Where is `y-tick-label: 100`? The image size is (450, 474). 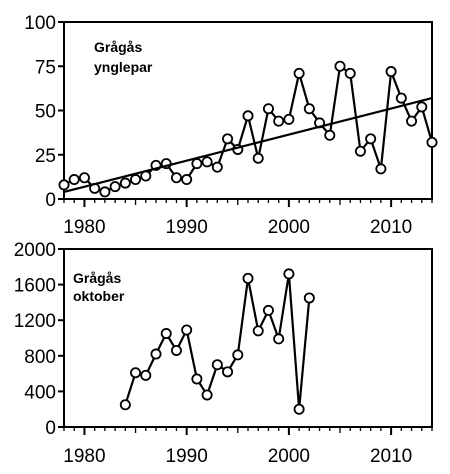 y-tick-label: 100 is located at coordinates (40, 23).